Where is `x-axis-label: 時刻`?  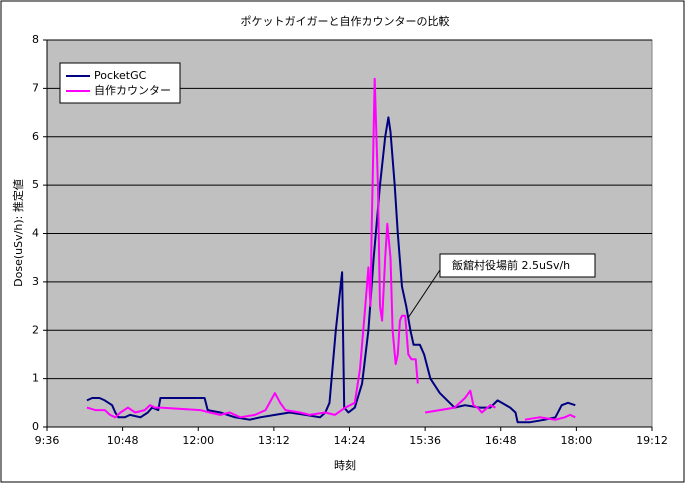
x-axis-label: 時刻 is located at coordinates (345, 465).